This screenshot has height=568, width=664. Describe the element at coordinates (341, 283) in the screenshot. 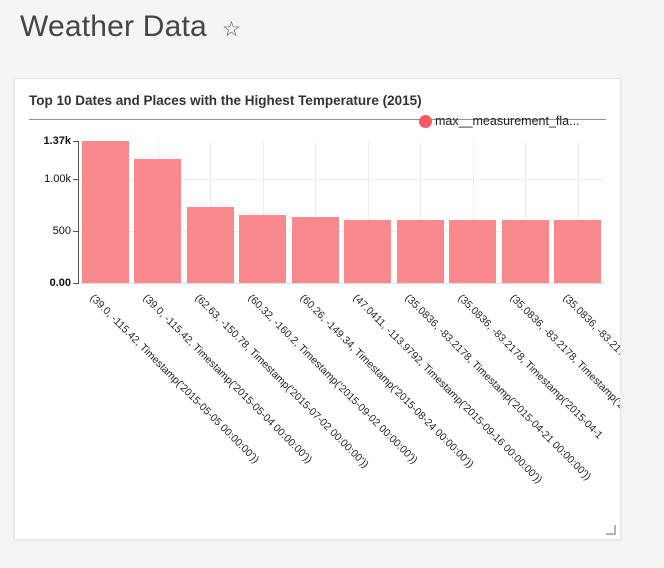

I see `x-axis-line` at that location.